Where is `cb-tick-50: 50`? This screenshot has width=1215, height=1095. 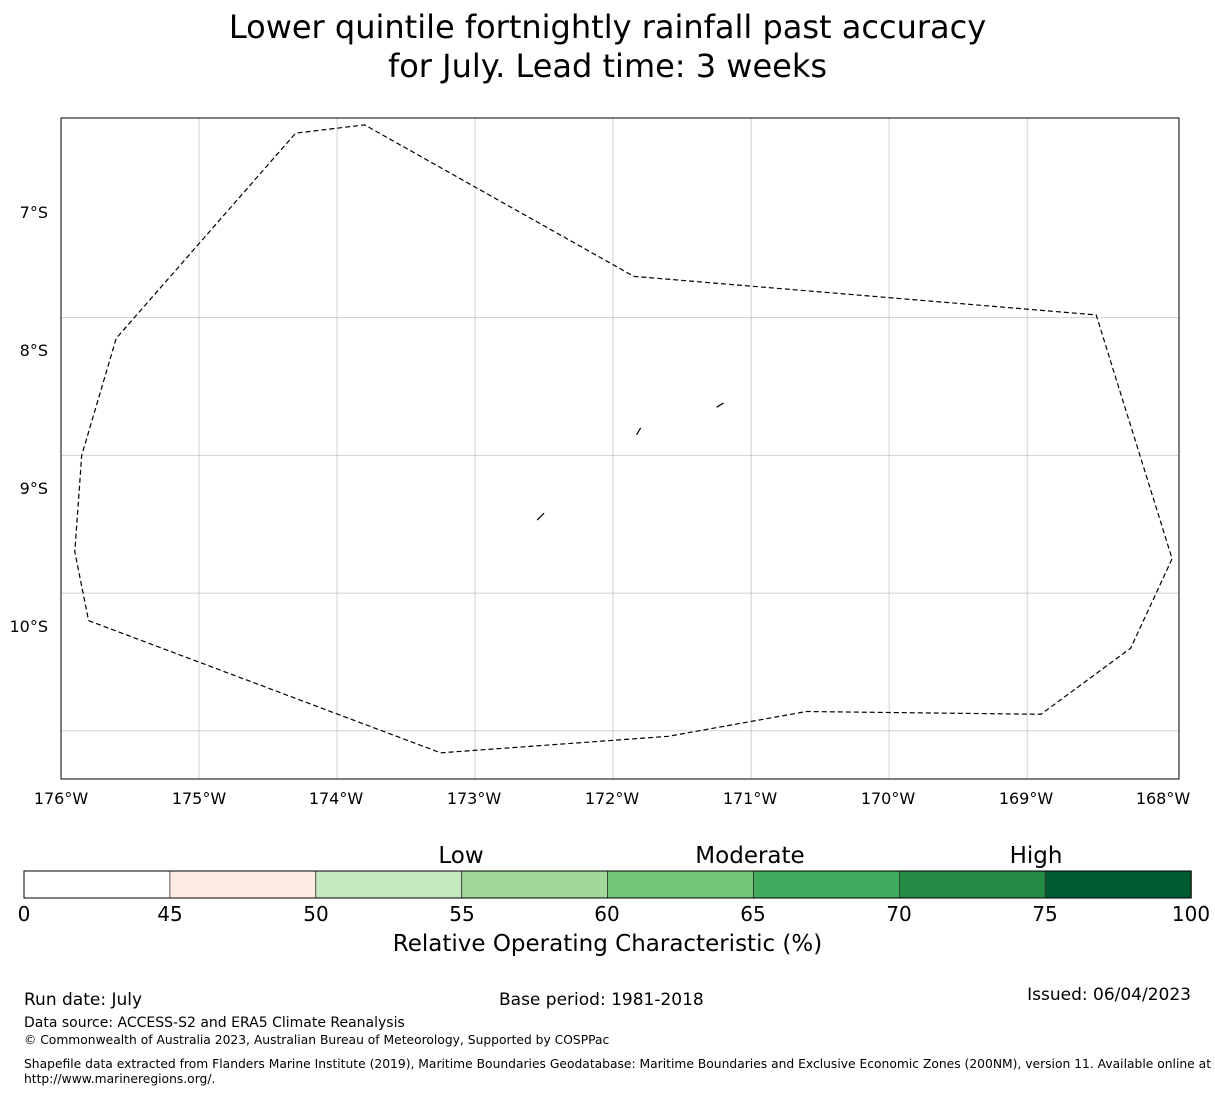
cb-tick-50: 50 is located at coordinates (316, 914).